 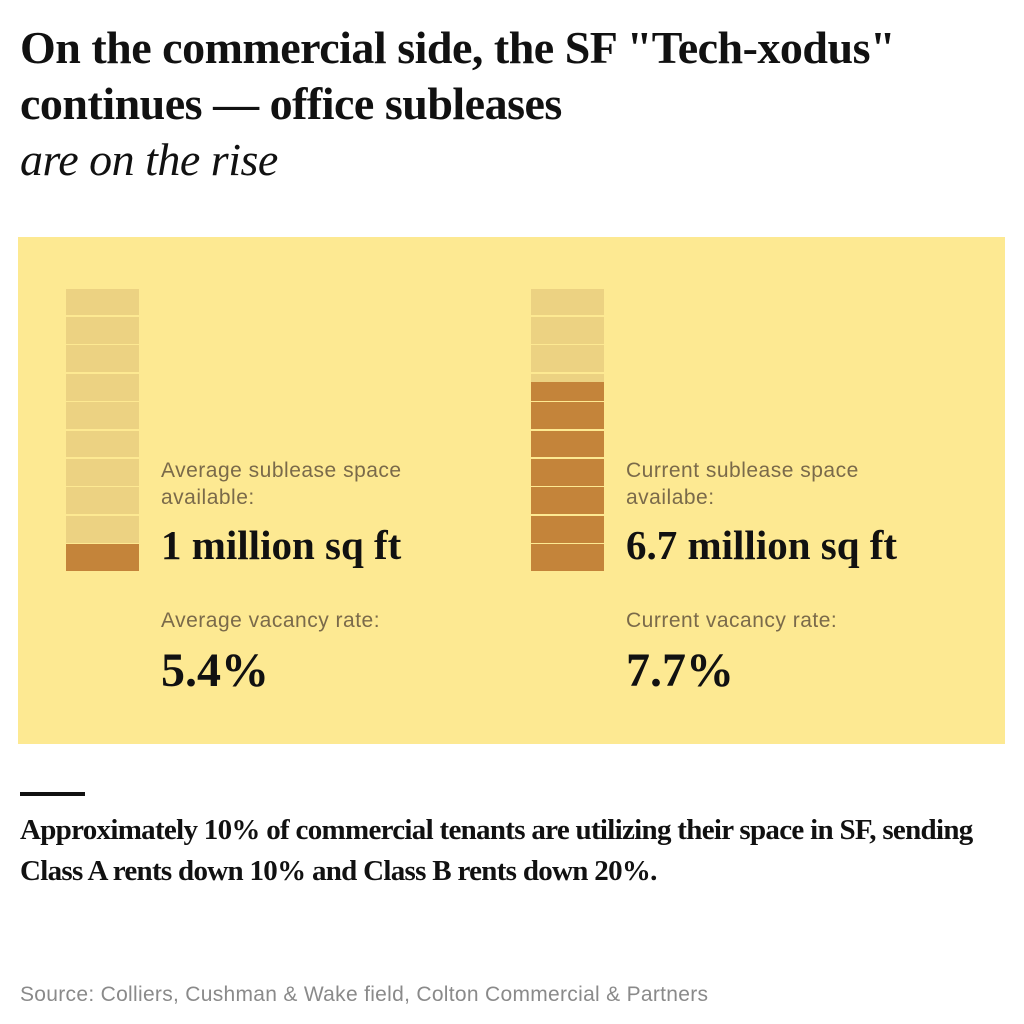 What do you see at coordinates (149, 159) in the screenshot?
I see `title-italic: are on the rise` at bounding box center [149, 159].